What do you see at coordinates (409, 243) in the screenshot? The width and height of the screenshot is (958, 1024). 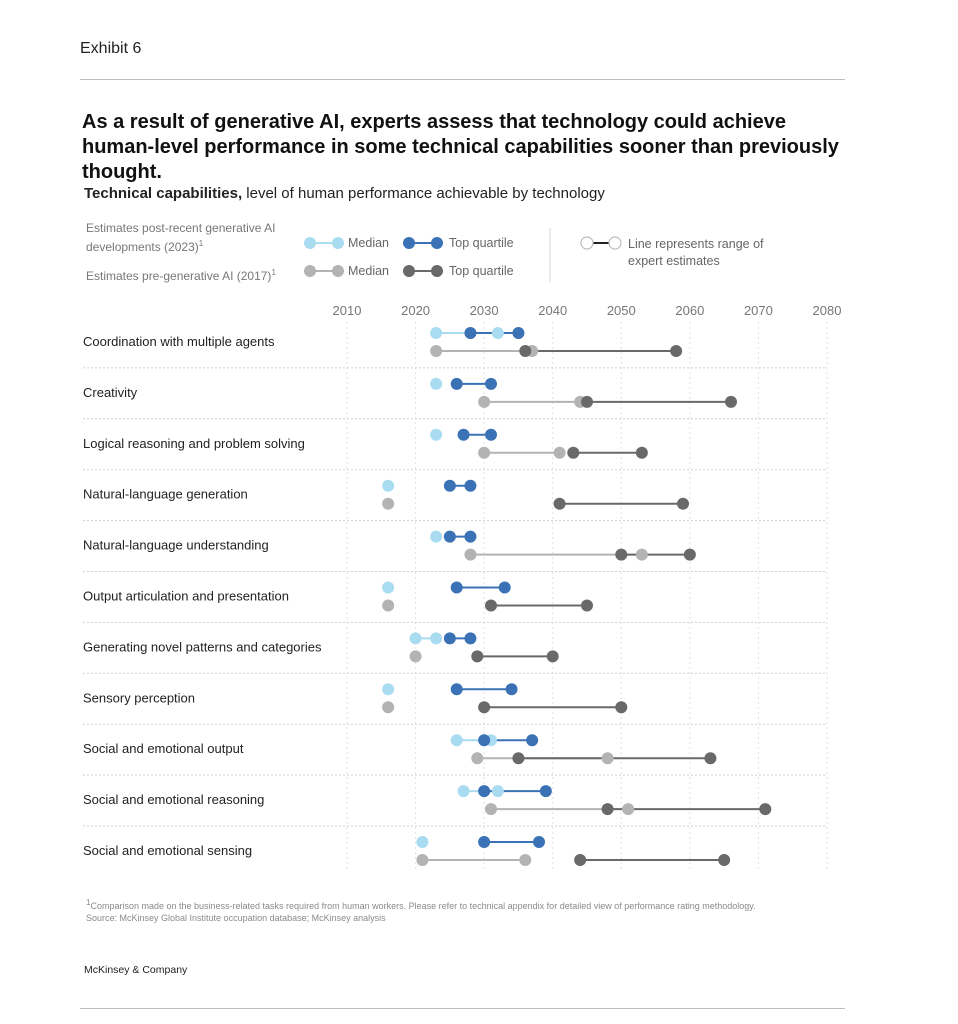 I see `legend-post-top-dot` at bounding box center [409, 243].